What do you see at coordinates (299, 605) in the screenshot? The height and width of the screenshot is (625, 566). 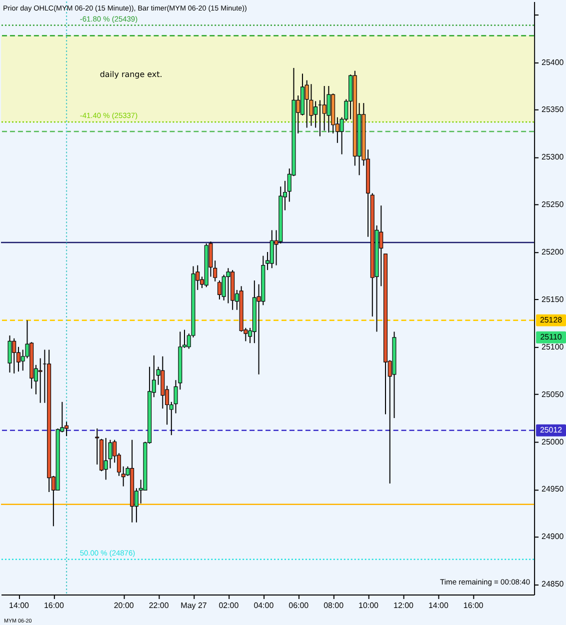 I see `x-tick-label: 06:00` at bounding box center [299, 605].